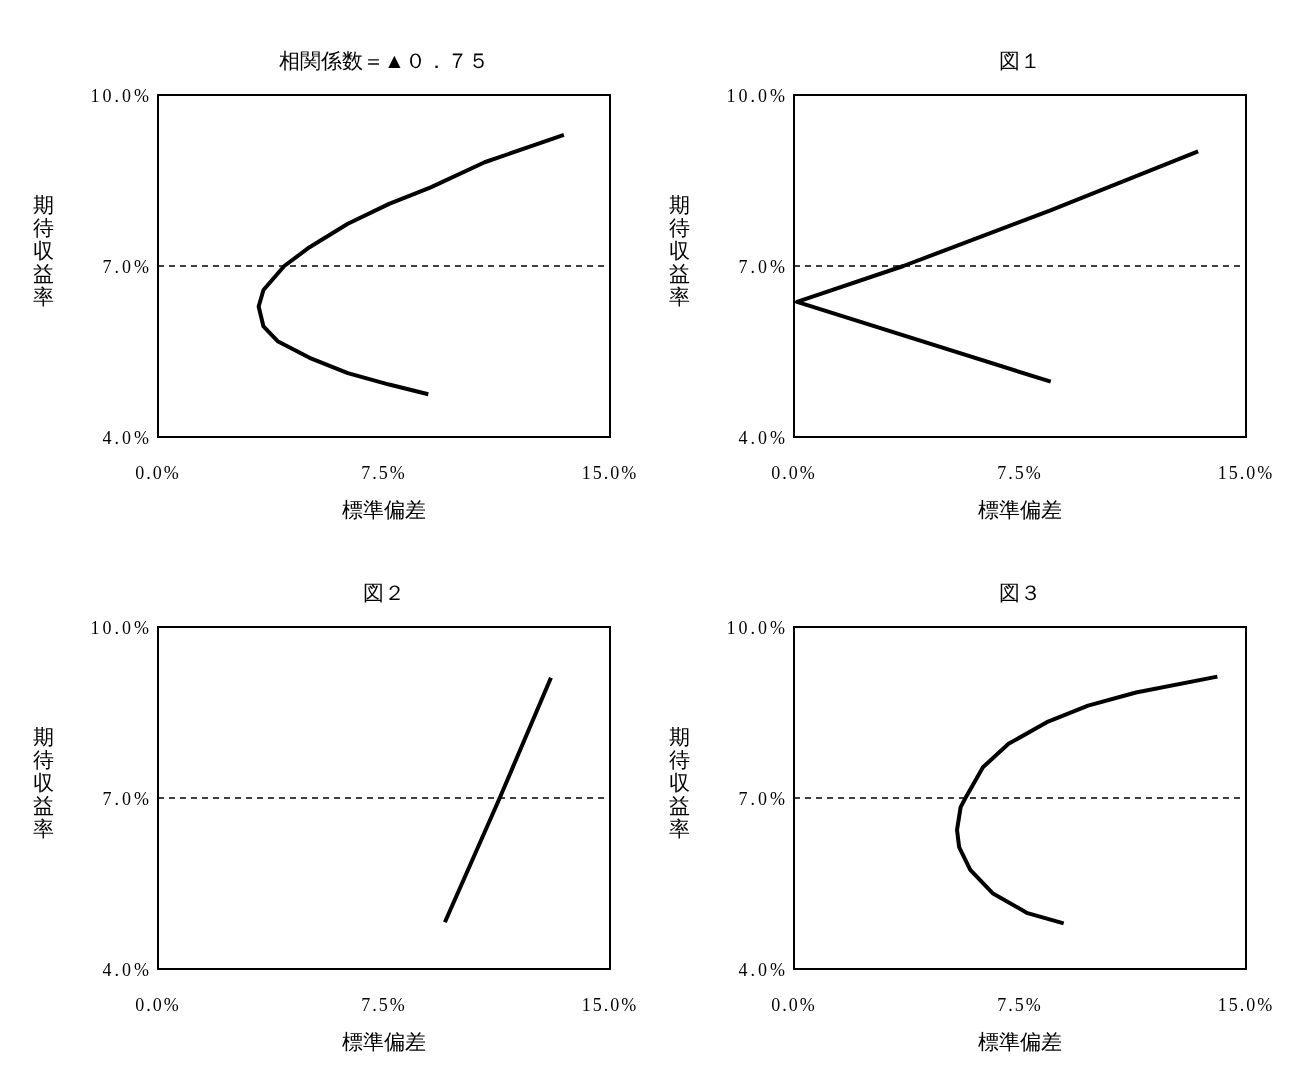 This screenshot has height=1082, width=1296. Describe the element at coordinates (384, 593) in the screenshot. I see `chart-title: 図２` at that location.